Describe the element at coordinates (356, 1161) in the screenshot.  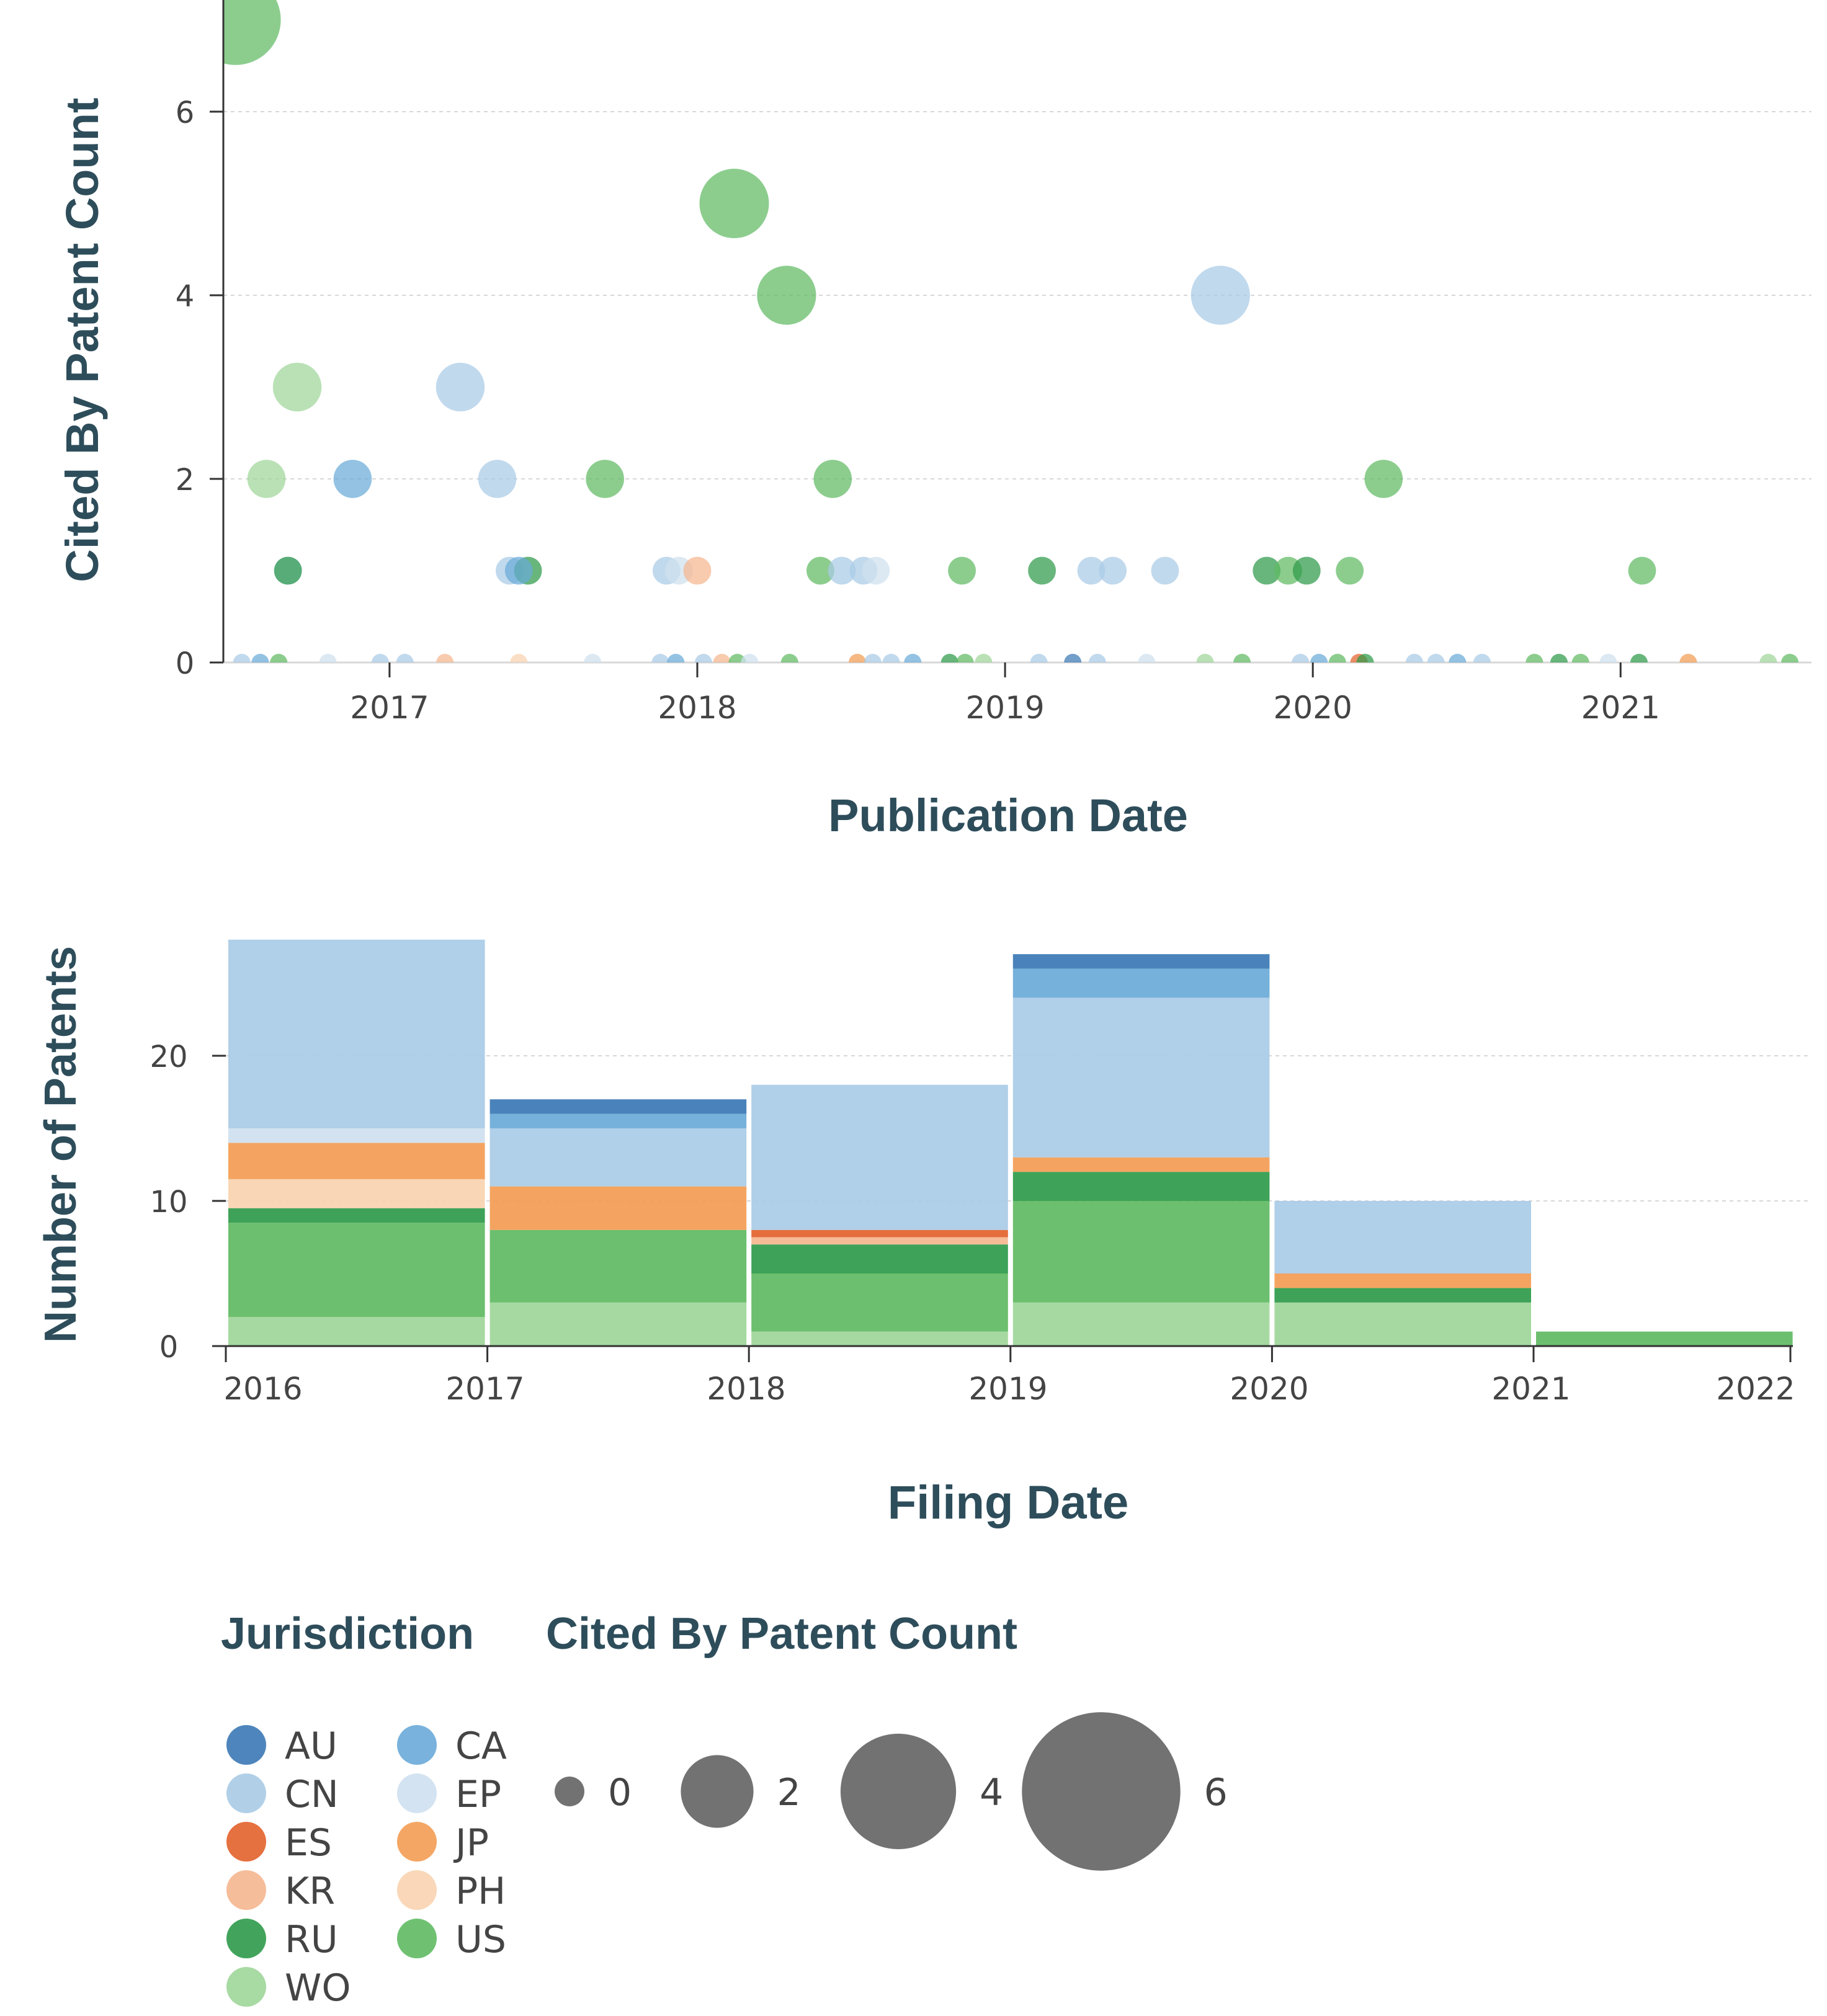
I see `bar-segment-jp-2016` at that location.